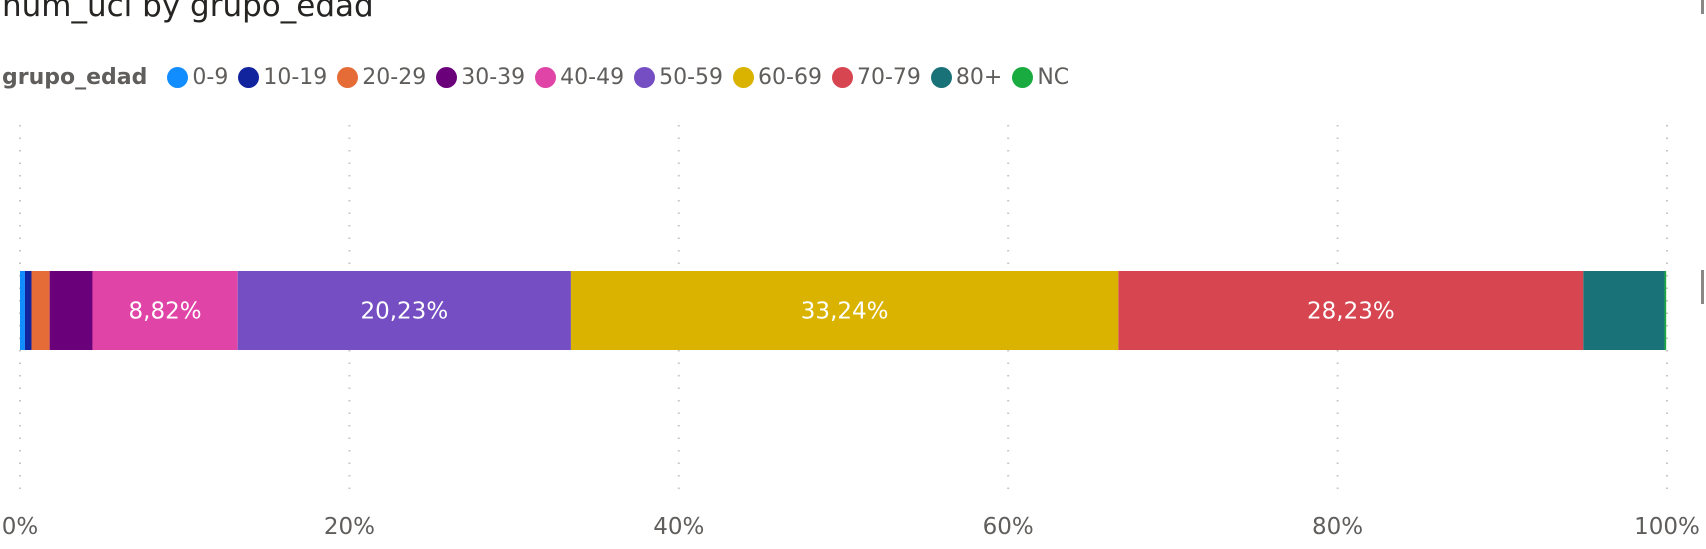 The image size is (1706, 549). What do you see at coordinates (1702, 287) in the screenshot?
I see `right-edge-mark` at bounding box center [1702, 287].